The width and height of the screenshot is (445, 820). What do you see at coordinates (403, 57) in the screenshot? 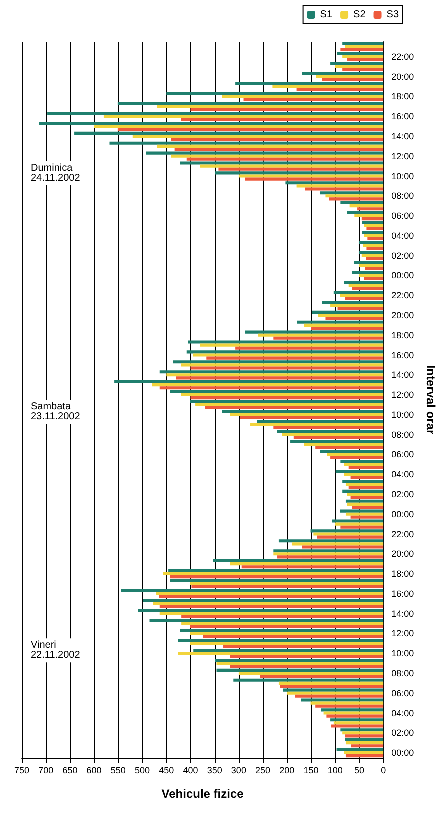
I see `y-tick-label: 22:00` at bounding box center [403, 57].